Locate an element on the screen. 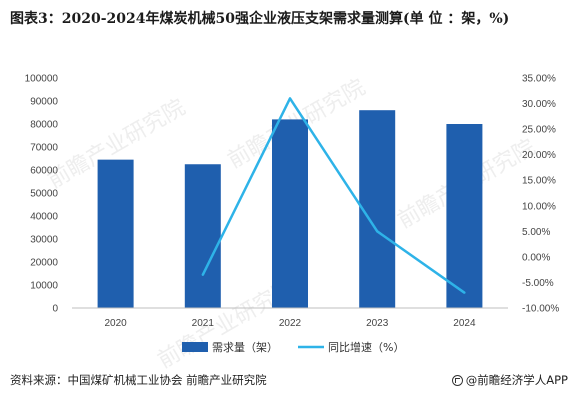  legend-bar-swatch is located at coordinates (195, 347).